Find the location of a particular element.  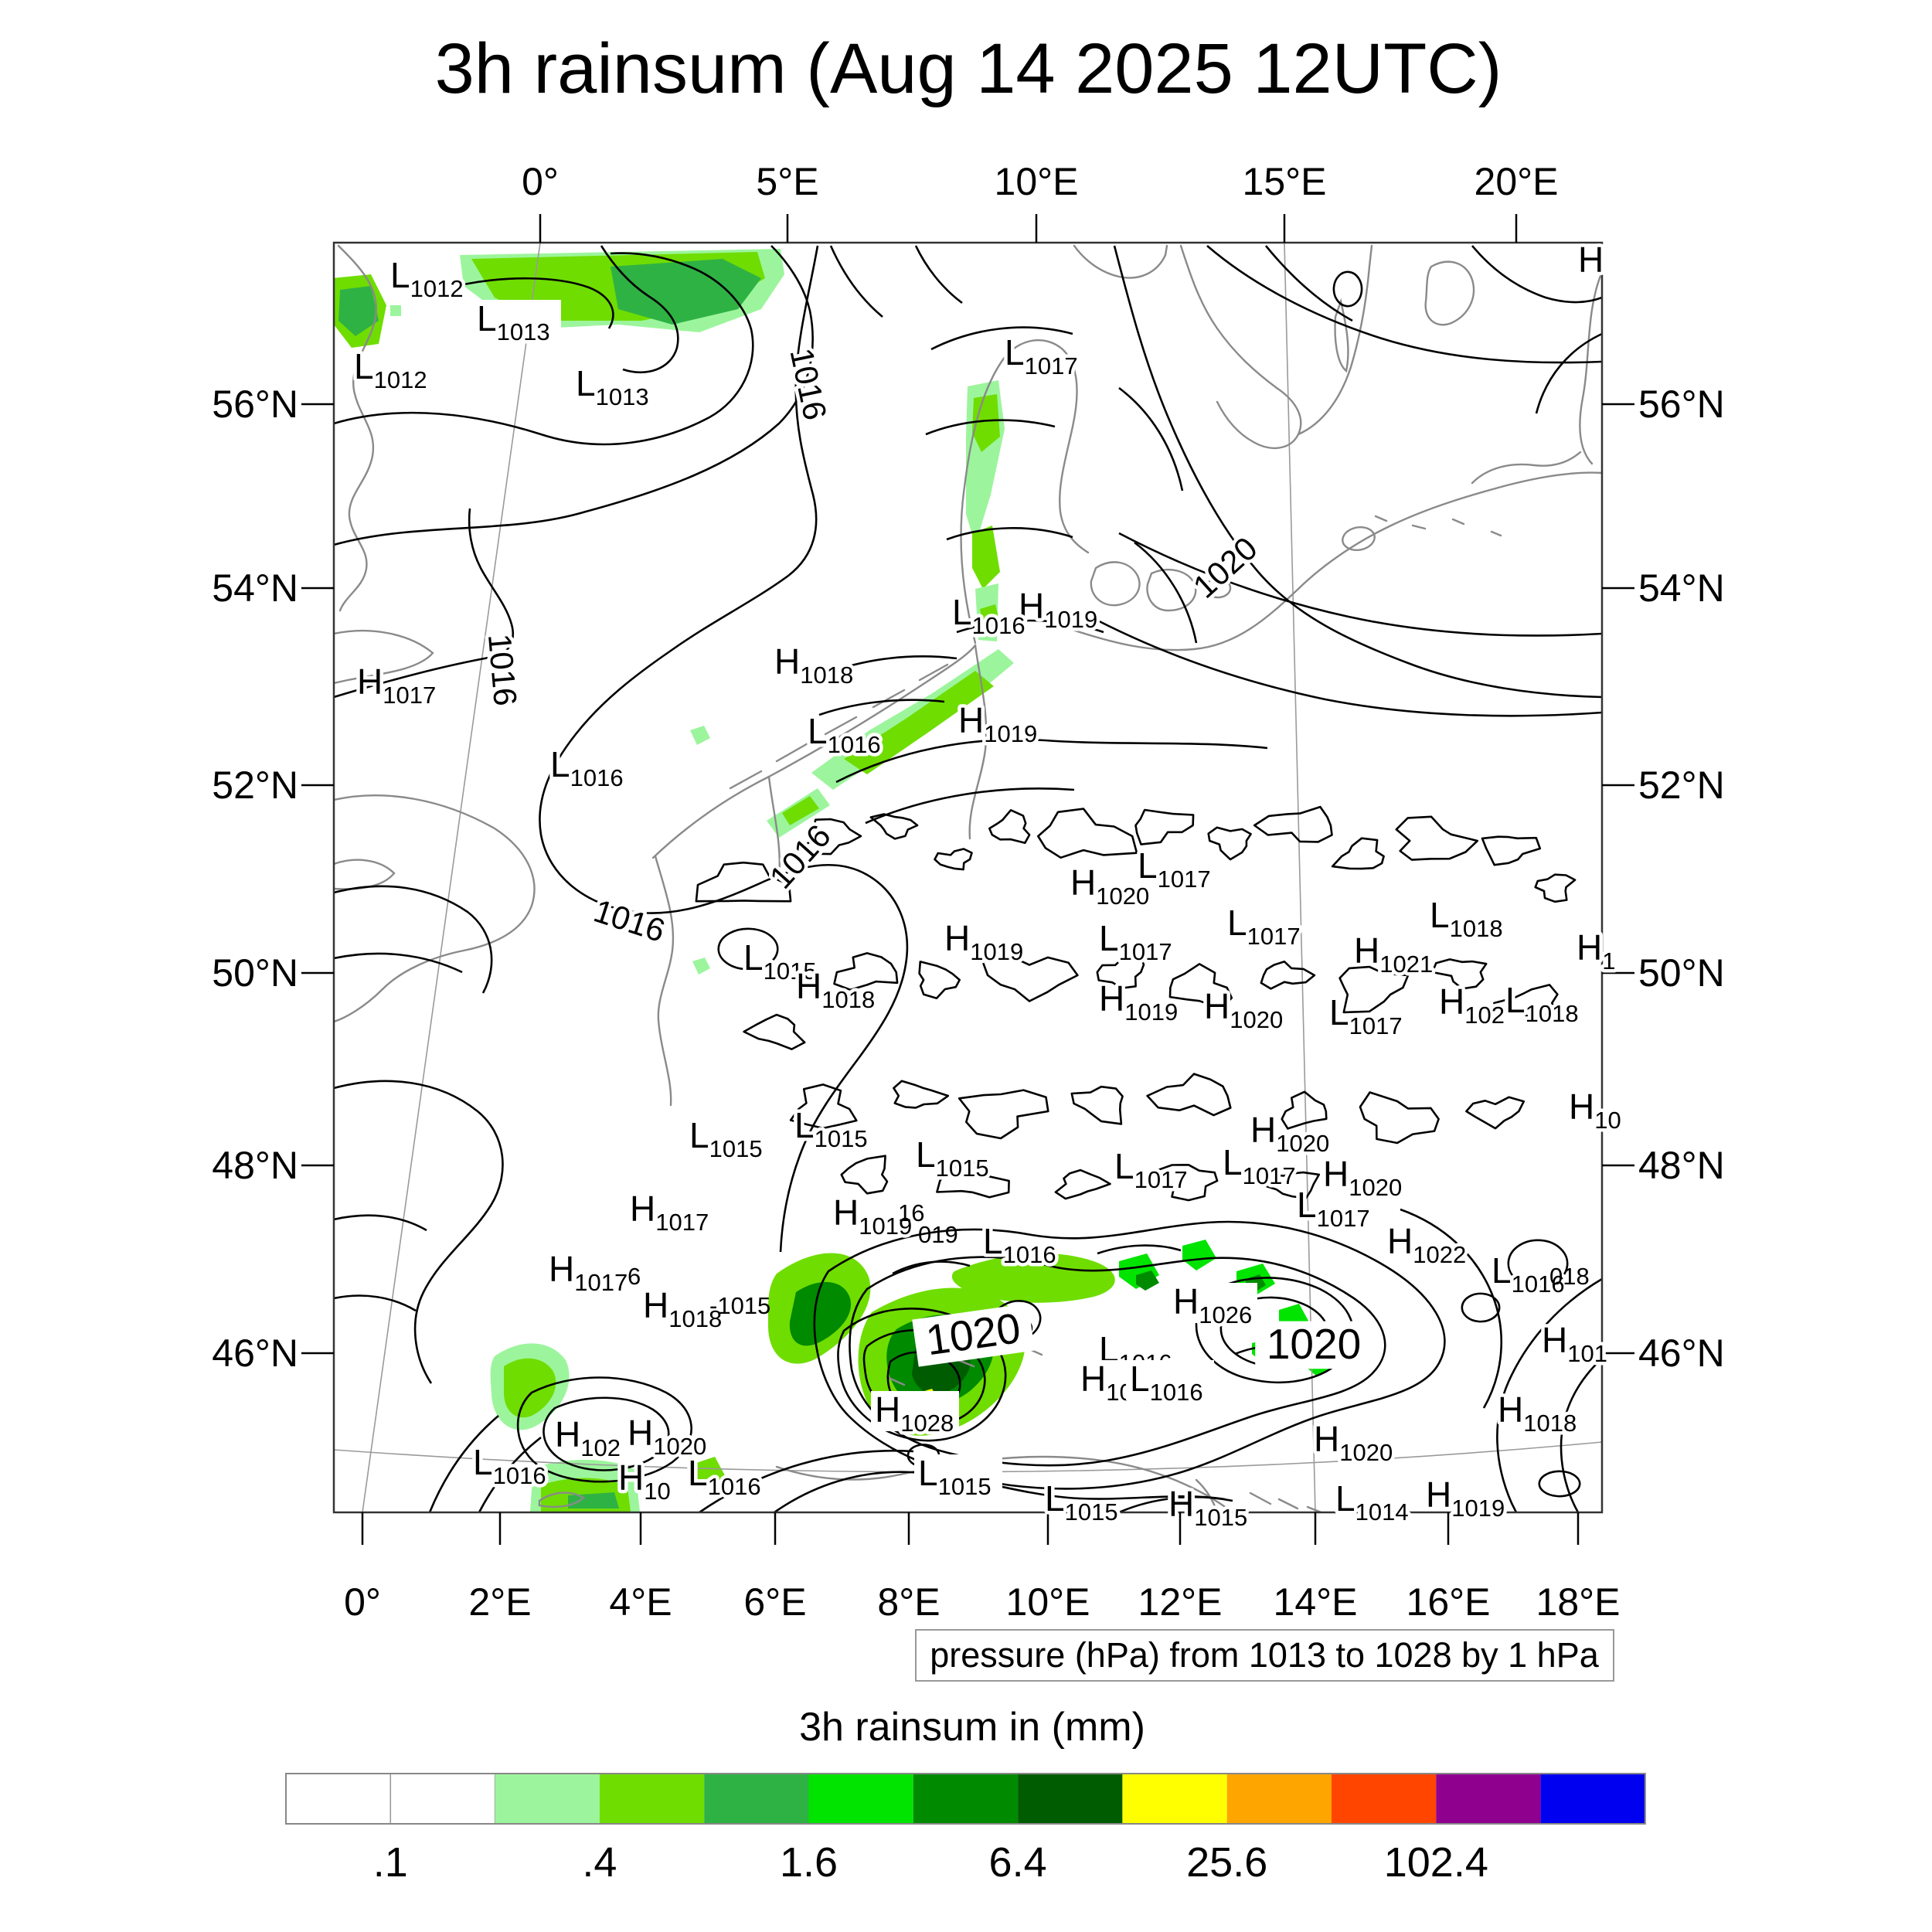

pressure-center-label: L1017 is located at coordinates (1260, 1165).